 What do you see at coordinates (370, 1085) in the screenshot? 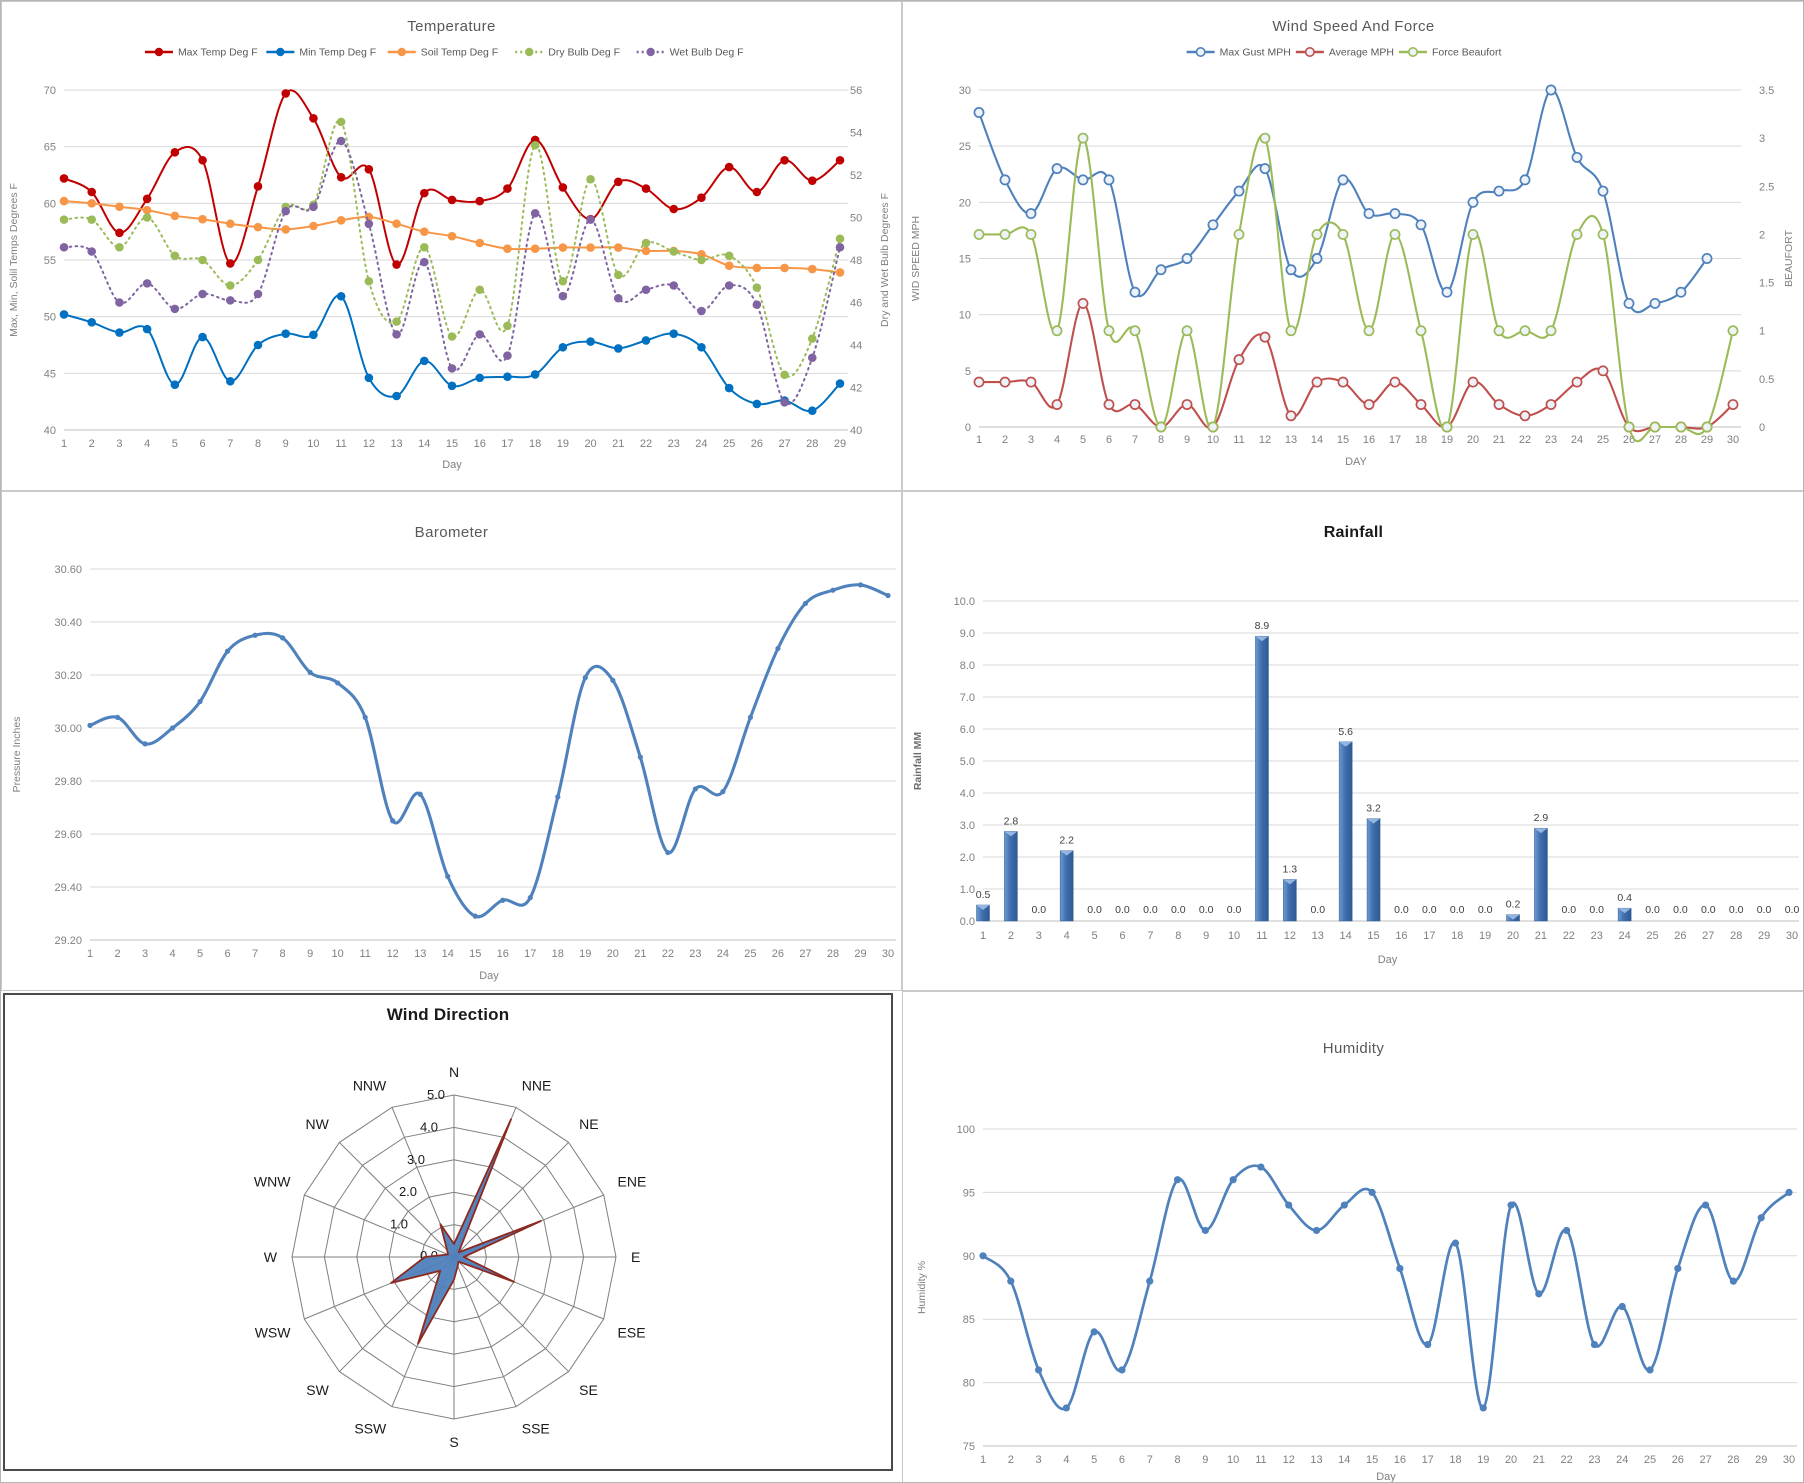
I see `svg-text: NNW` at bounding box center [370, 1085].